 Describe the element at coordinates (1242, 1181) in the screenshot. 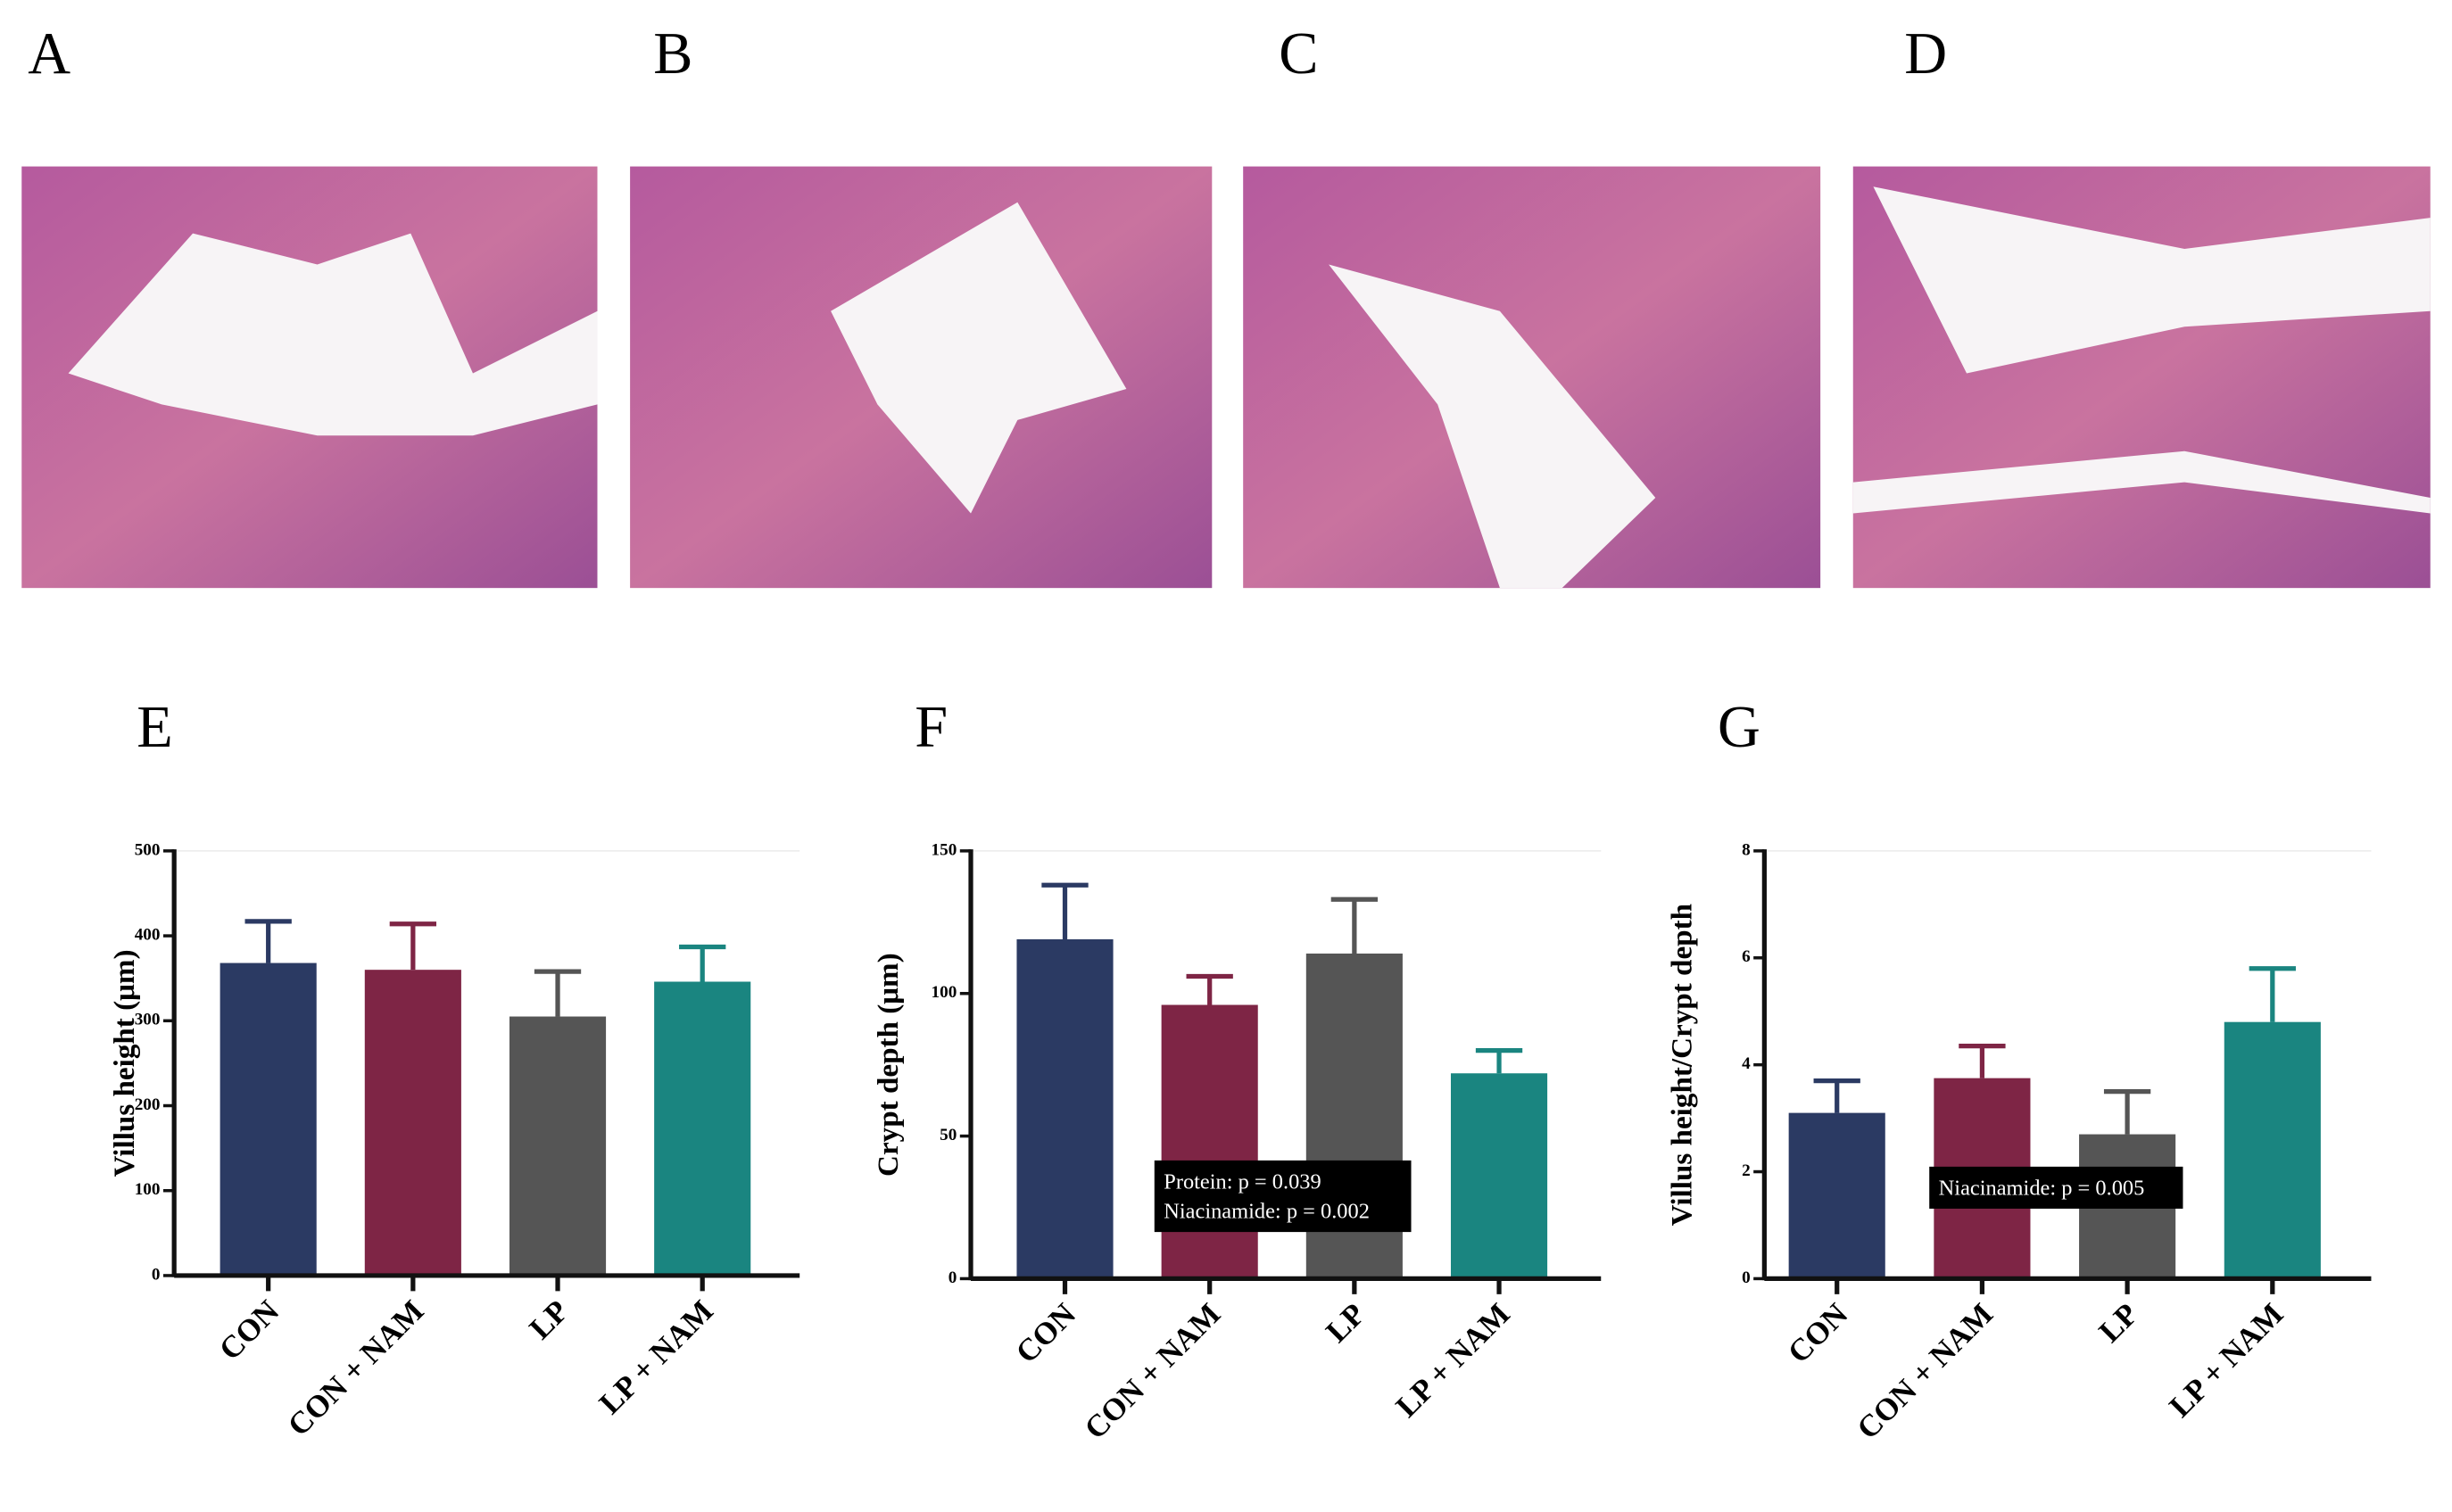

I see `annotation: Protein: p = 0.039` at that location.